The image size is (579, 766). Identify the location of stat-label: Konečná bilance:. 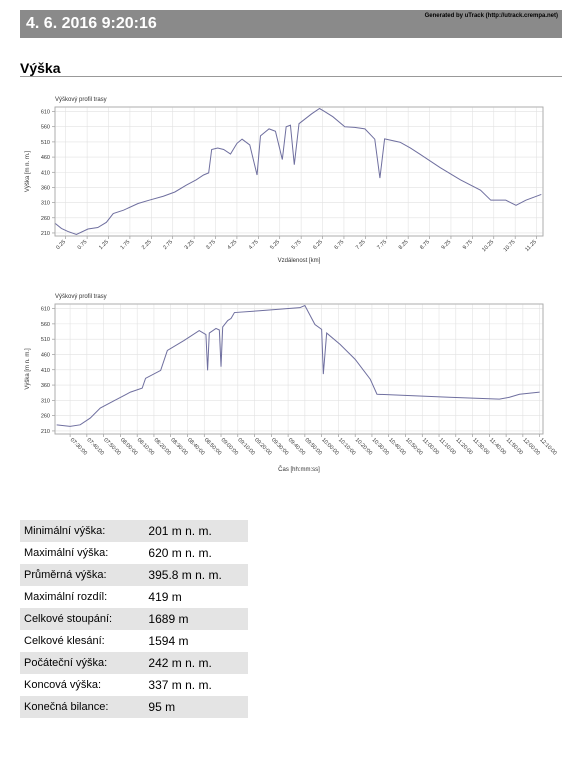
(81, 707).